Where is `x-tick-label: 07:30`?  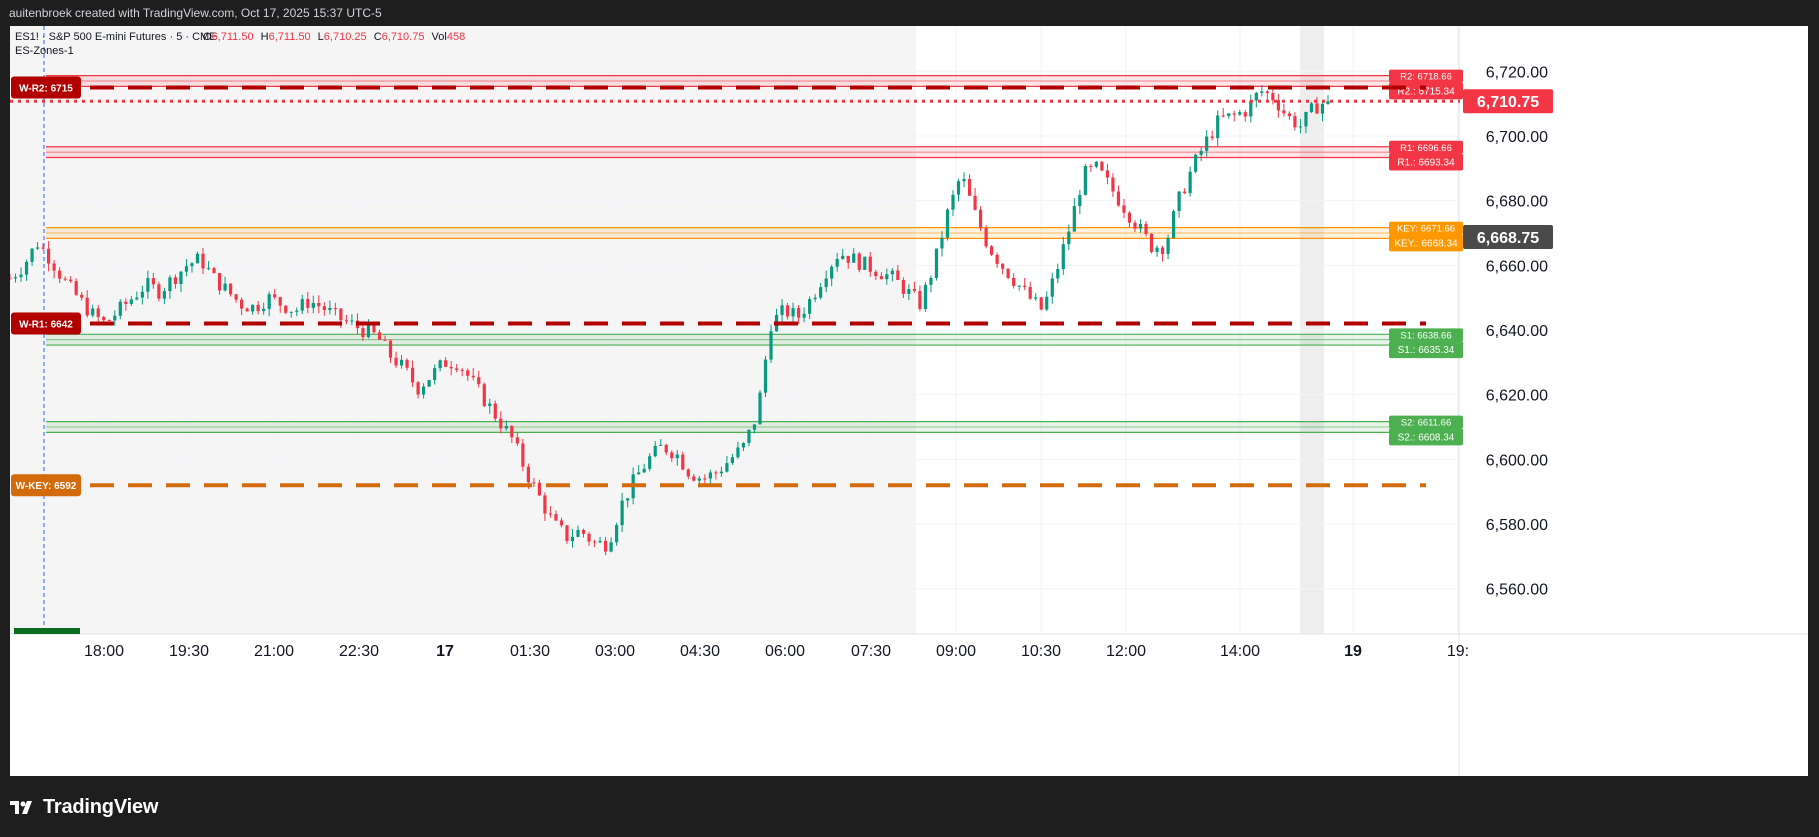
x-tick-label: 07:30 is located at coordinates (871, 651).